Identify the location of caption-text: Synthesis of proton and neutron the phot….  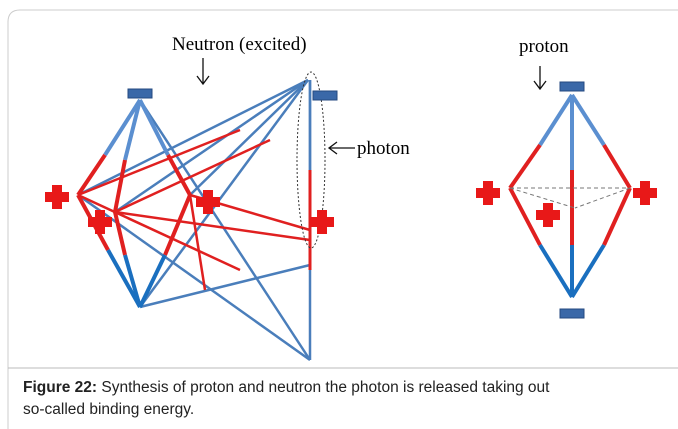
(325, 387).